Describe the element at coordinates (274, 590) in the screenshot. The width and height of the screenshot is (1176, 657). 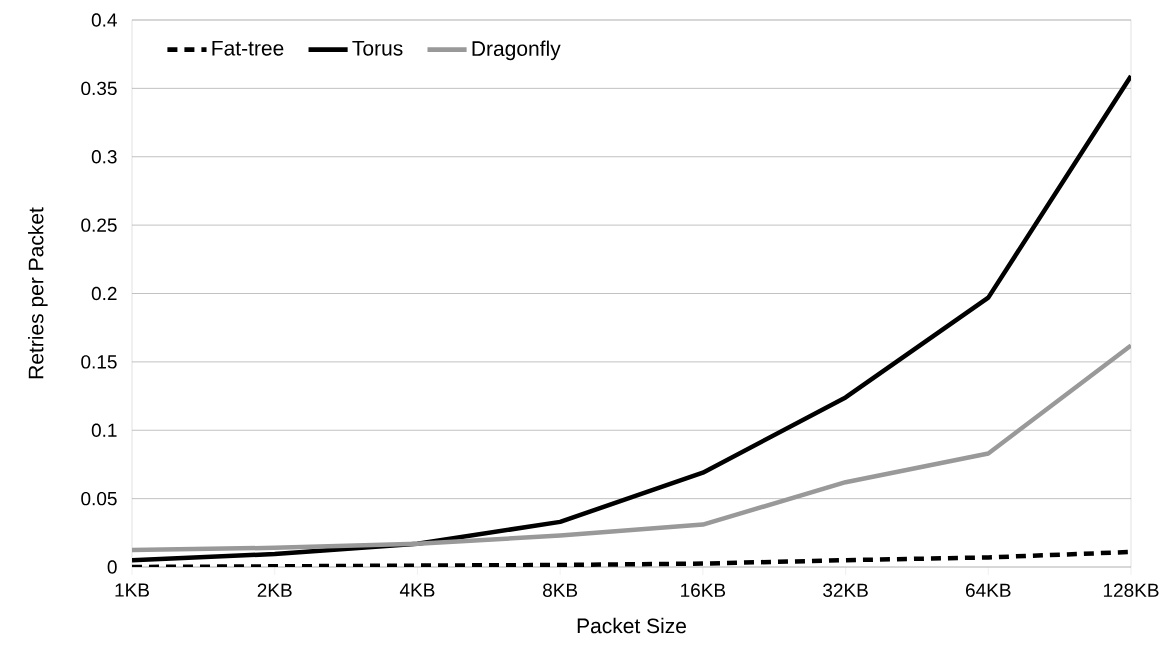
I see `x-tick-label: 2KB` at that location.